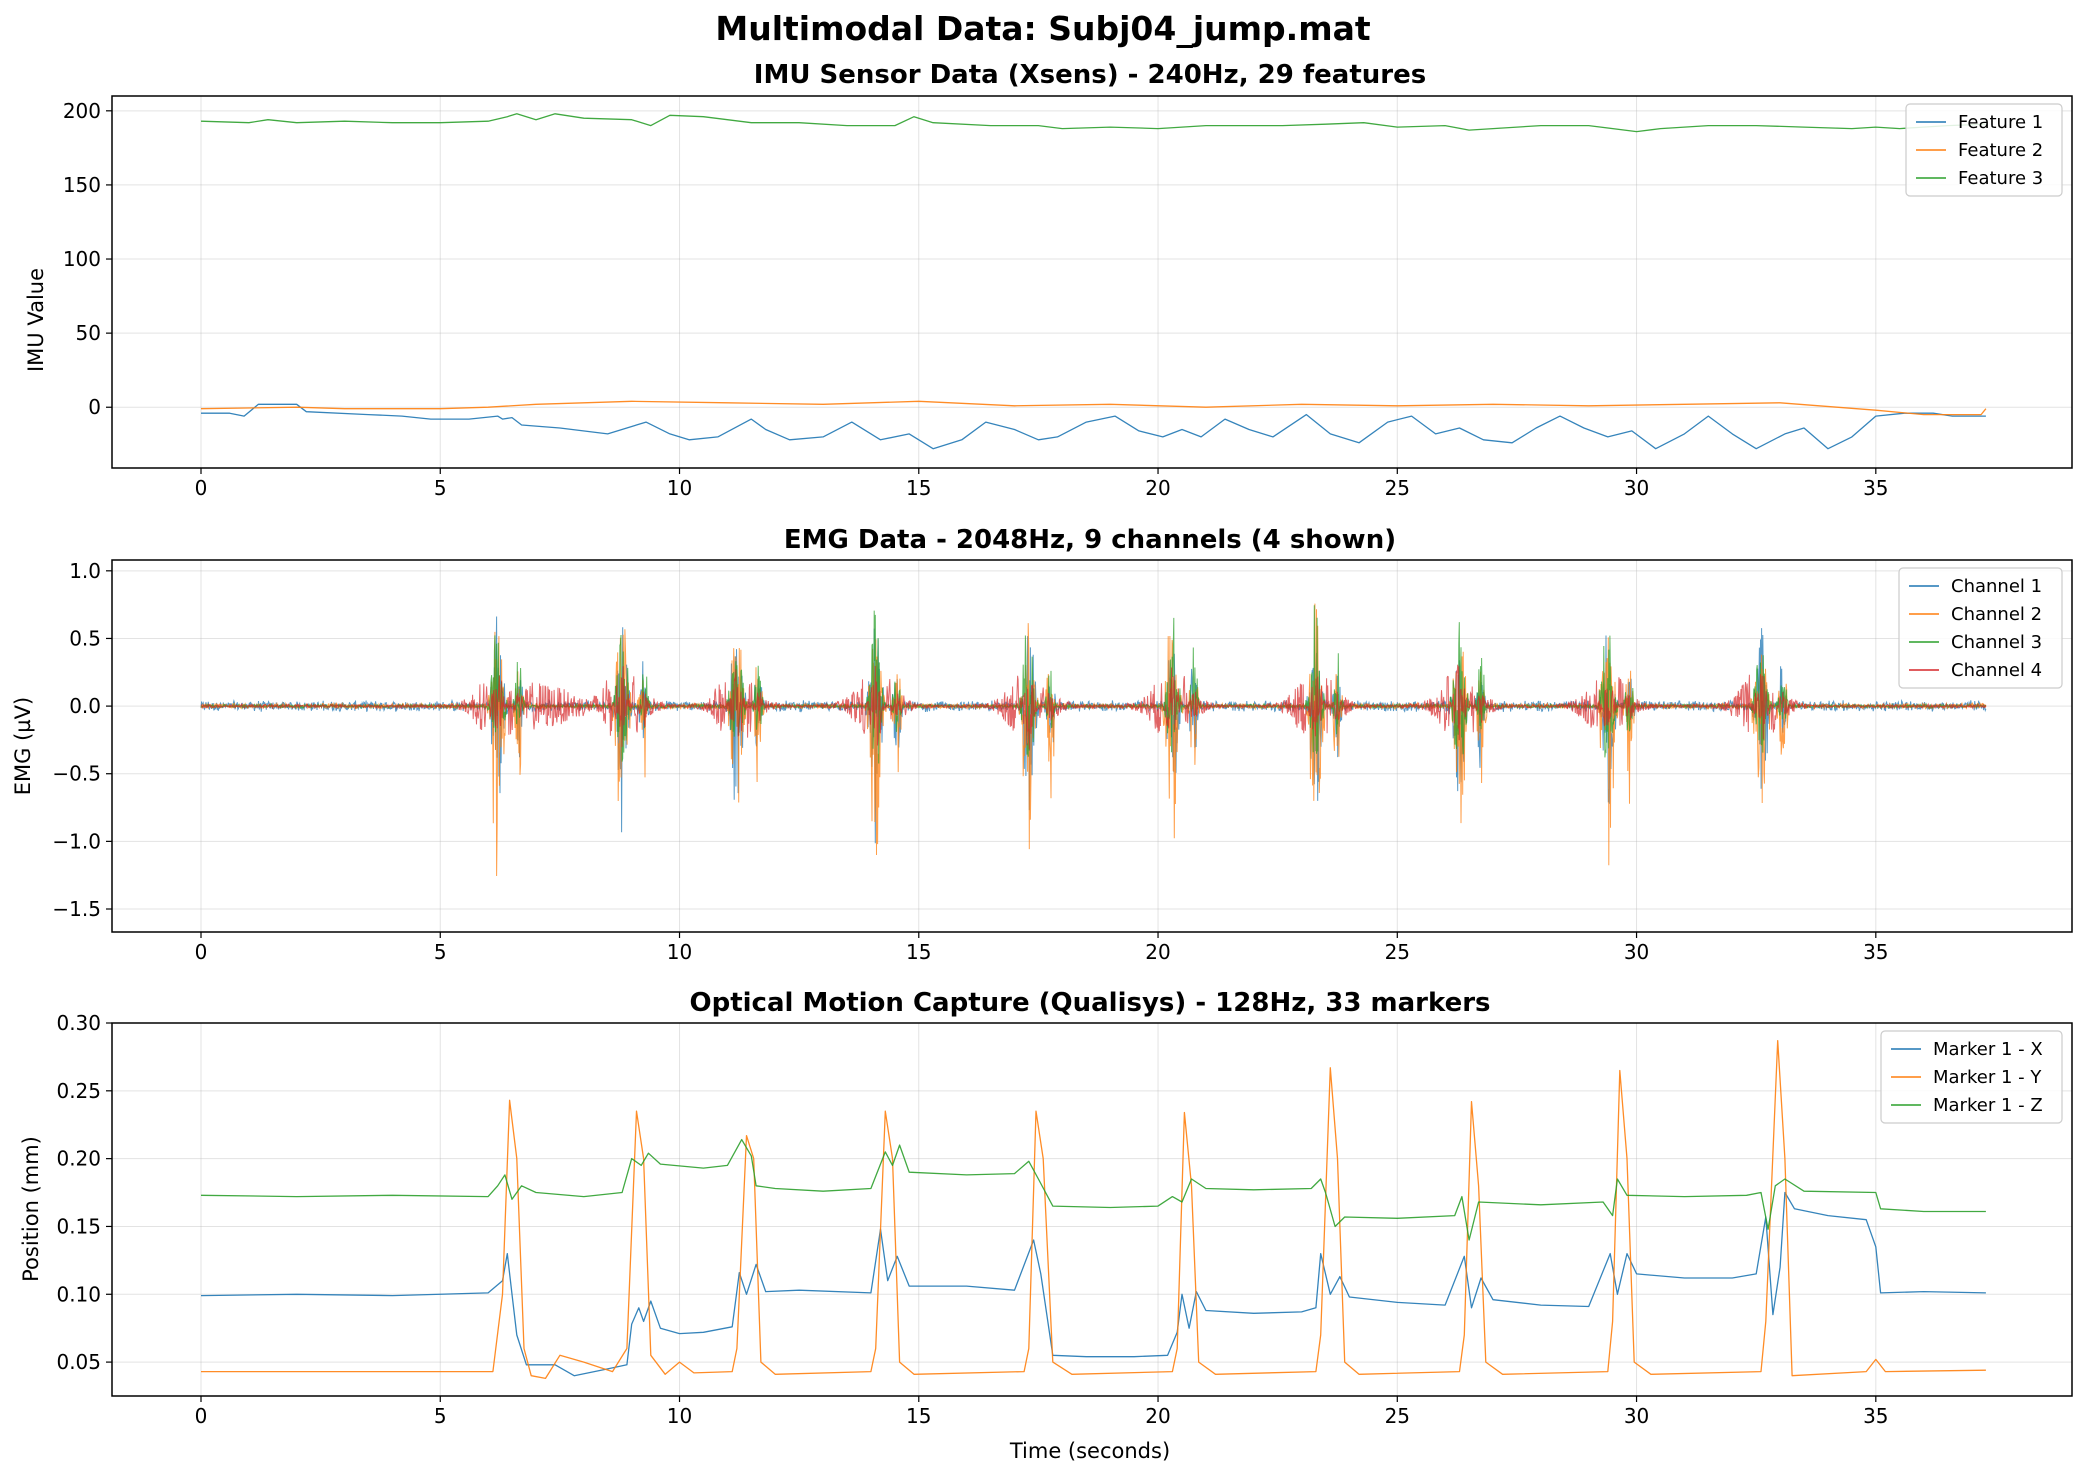 Image resolution: width=2086 pixels, height=1477 pixels. Describe the element at coordinates (1875, 1416) in the screenshot. I see `mocap-xtick-label: 35` at that location.